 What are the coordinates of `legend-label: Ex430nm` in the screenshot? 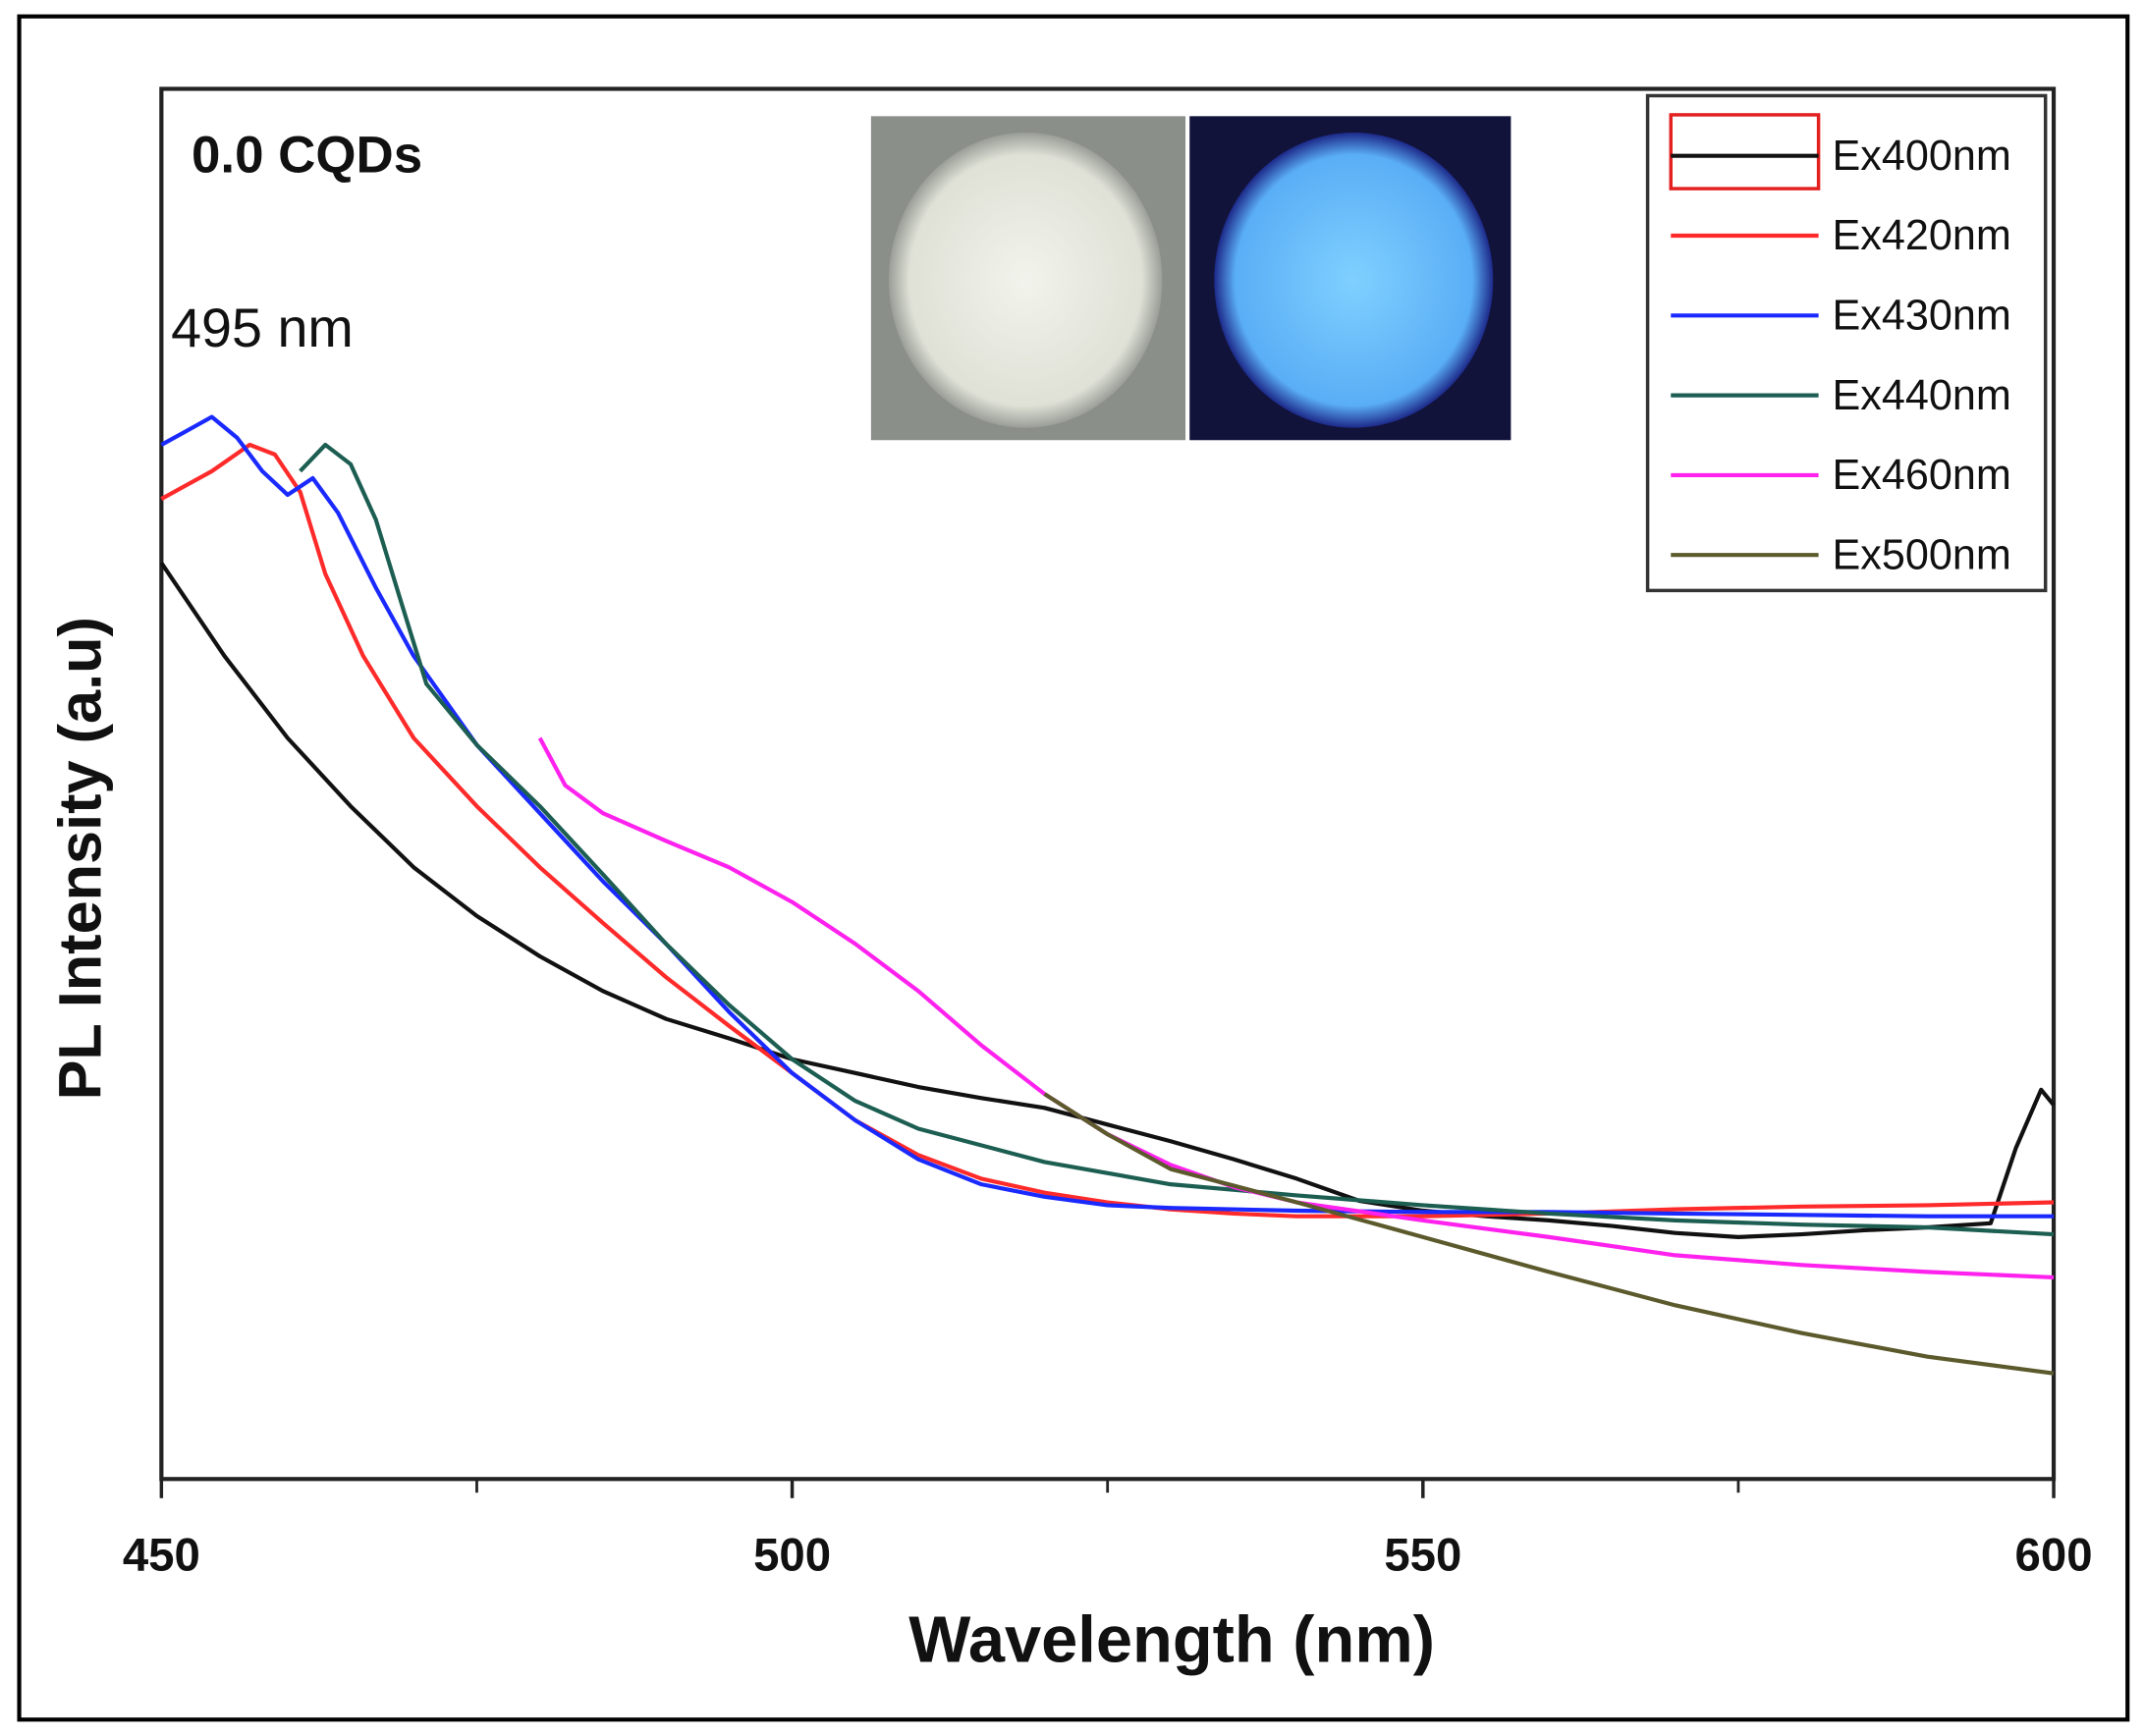 It's located at (1922, 315).